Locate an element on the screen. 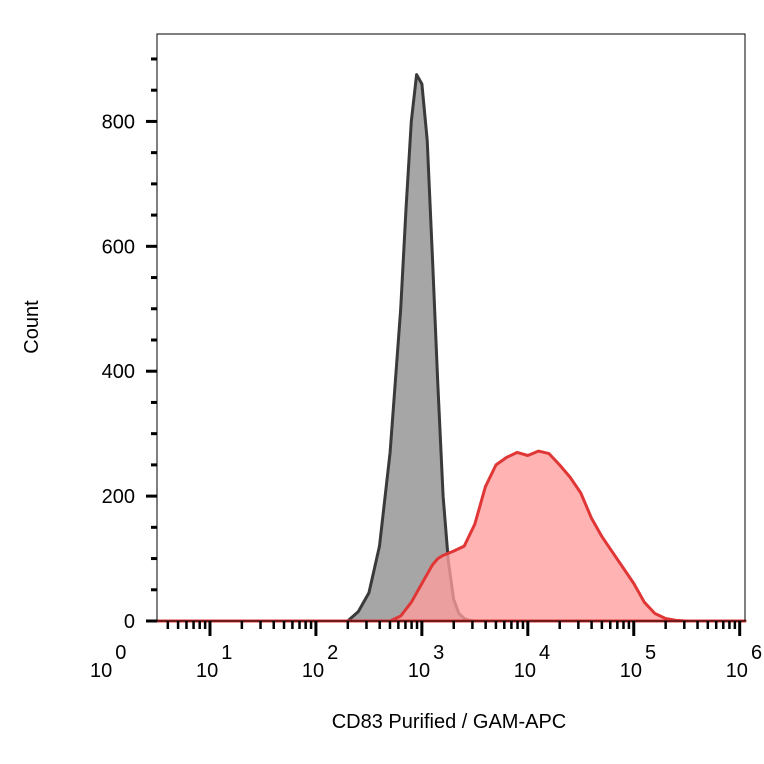  y-axis-label: Count is located at coordinates (32, 327).